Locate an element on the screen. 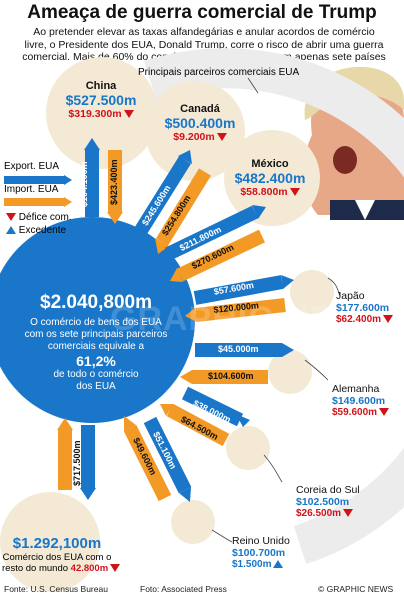  circle-korea is located at coordinates (248, 448).